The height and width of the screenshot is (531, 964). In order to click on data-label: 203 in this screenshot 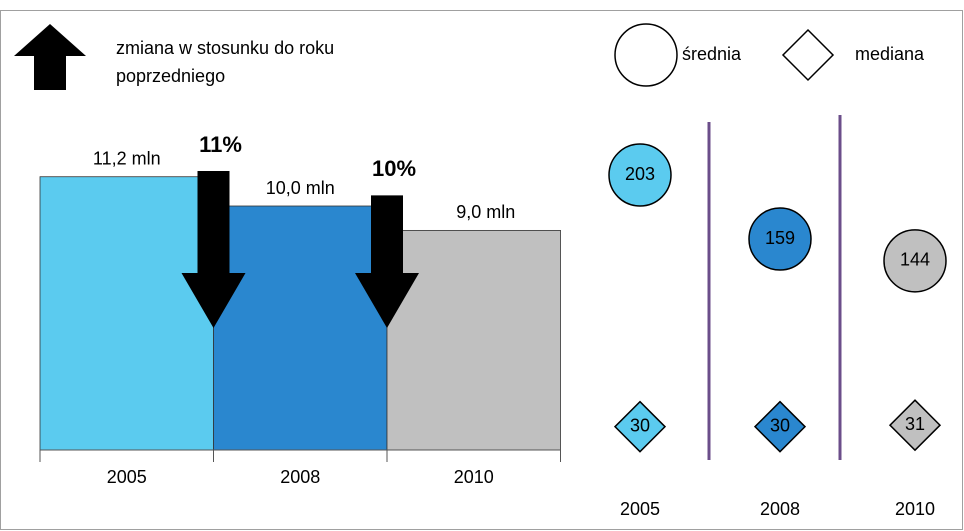, I will do `click(640, 174)`.